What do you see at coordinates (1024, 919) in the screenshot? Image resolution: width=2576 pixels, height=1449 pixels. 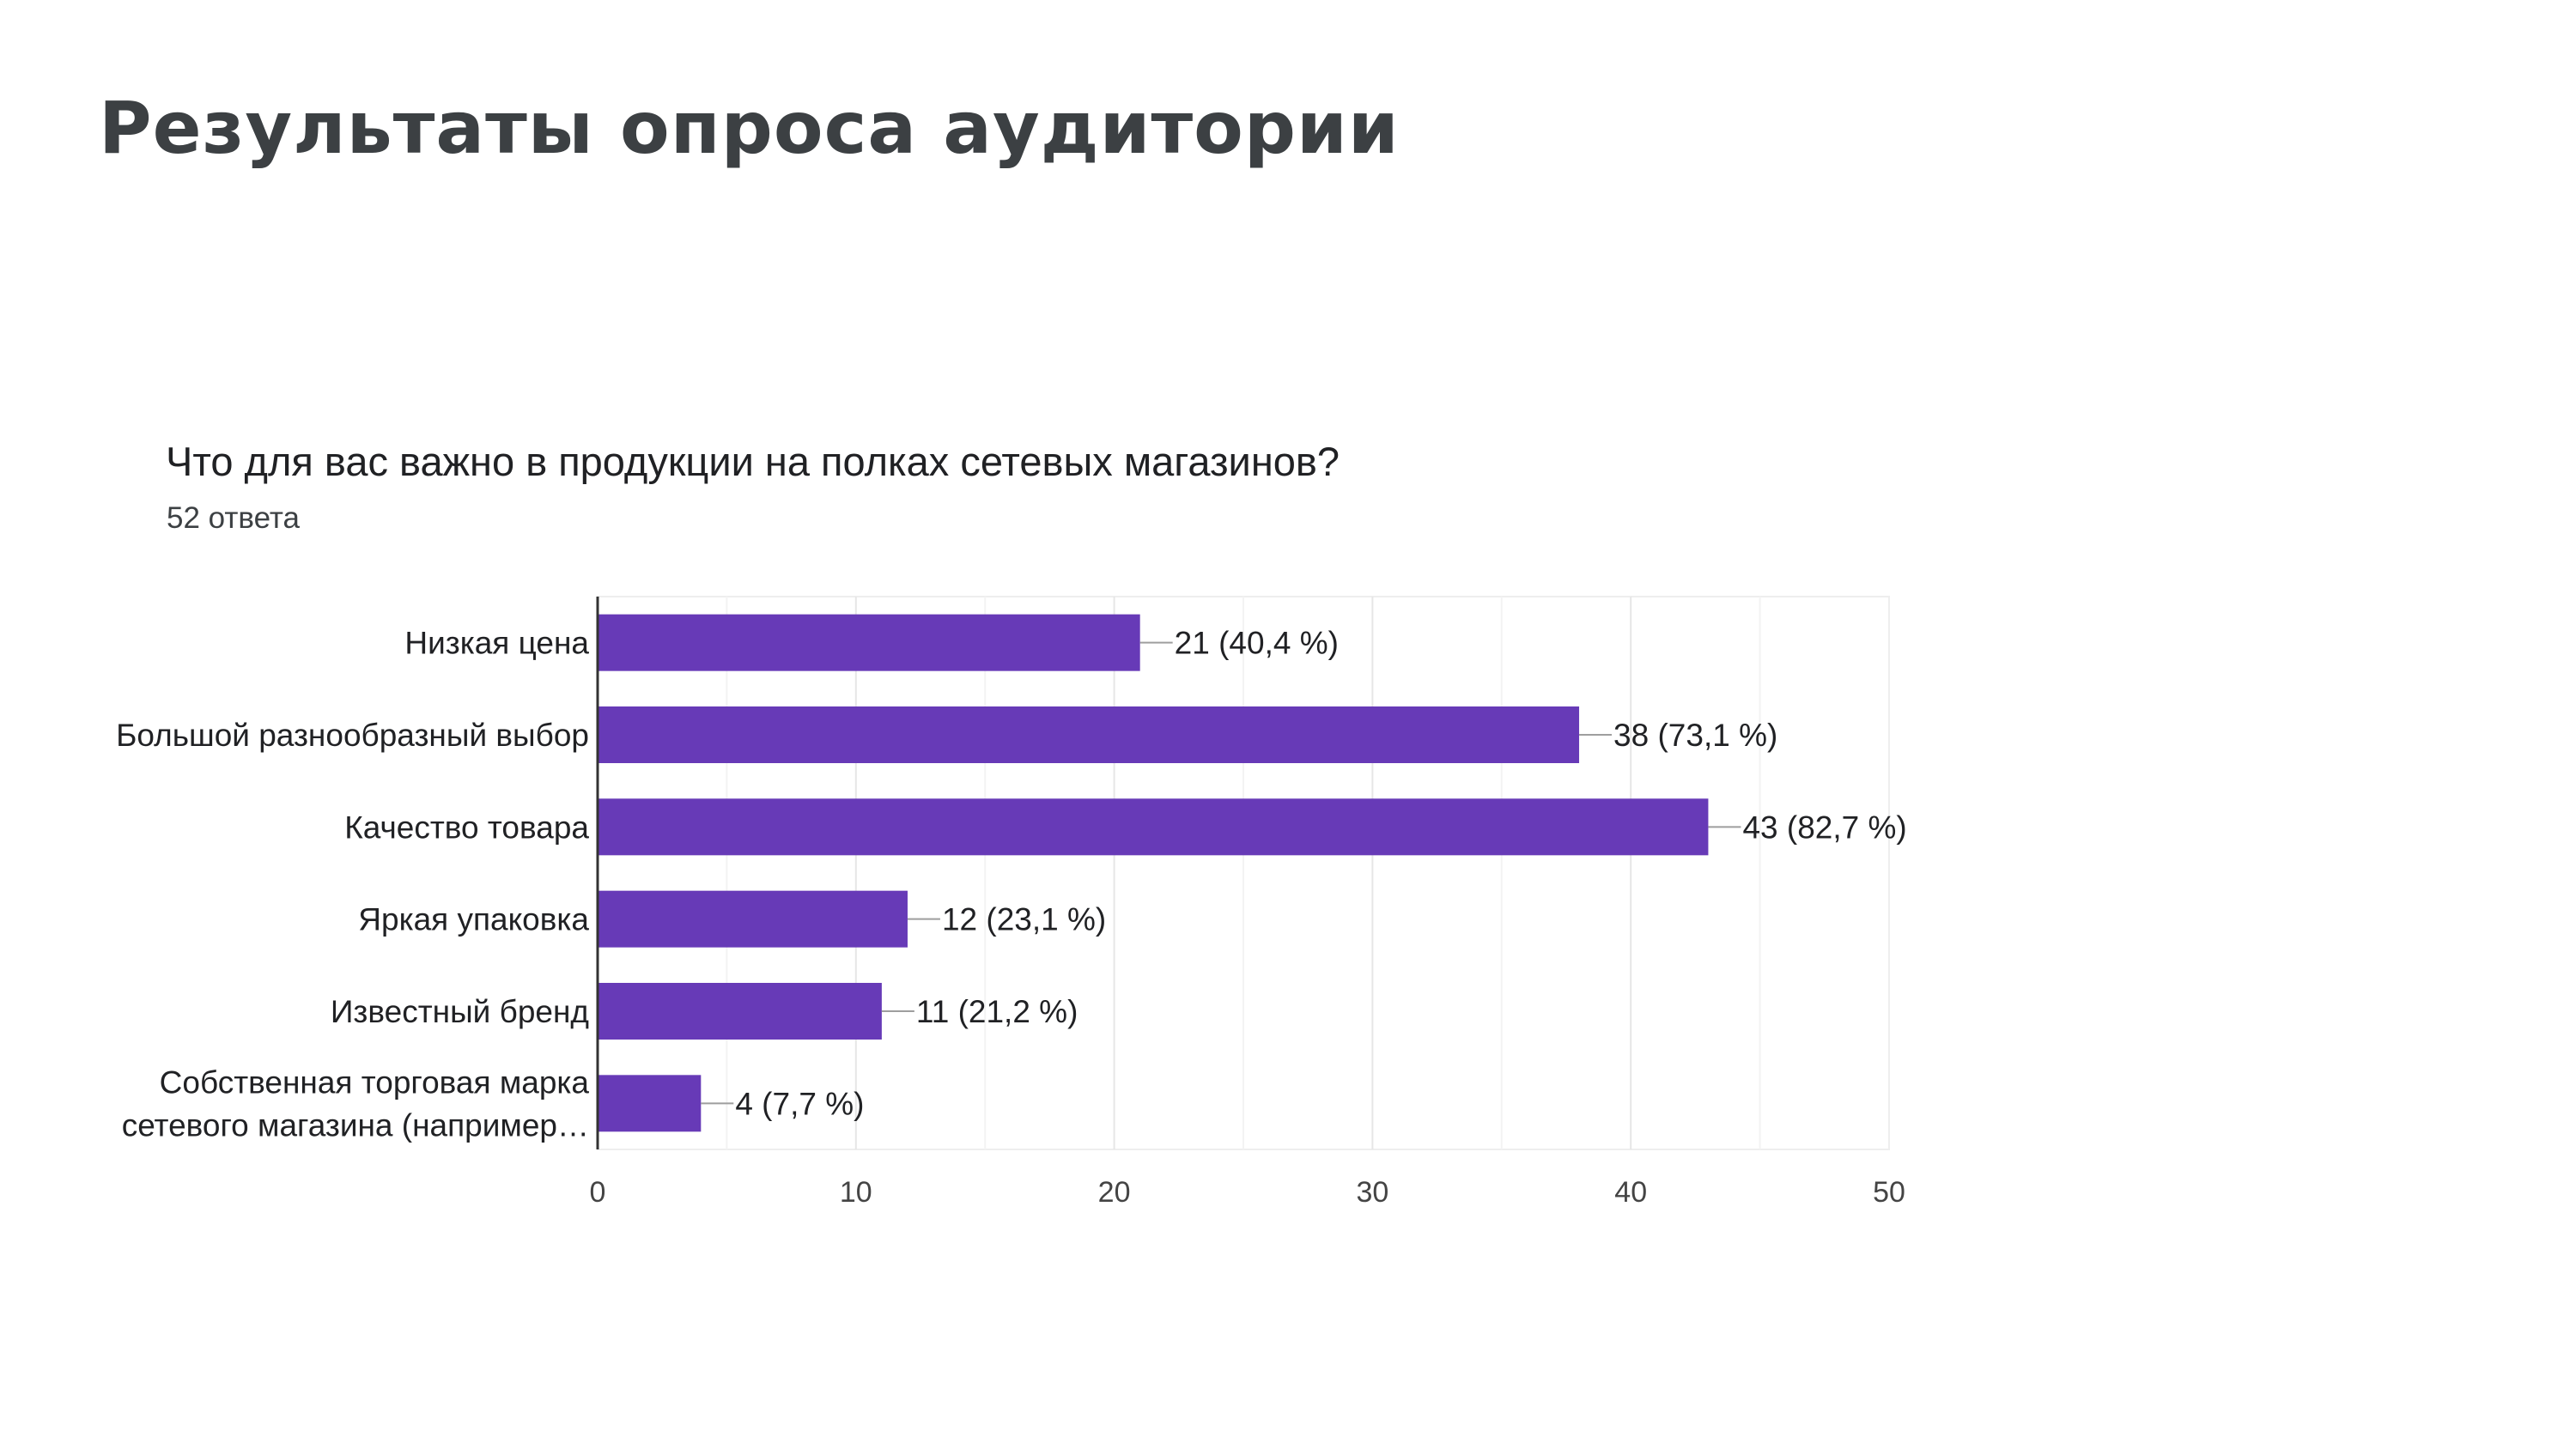 I see `data-label: 12 (23,1 %)` at bounding box center [1024, 919].